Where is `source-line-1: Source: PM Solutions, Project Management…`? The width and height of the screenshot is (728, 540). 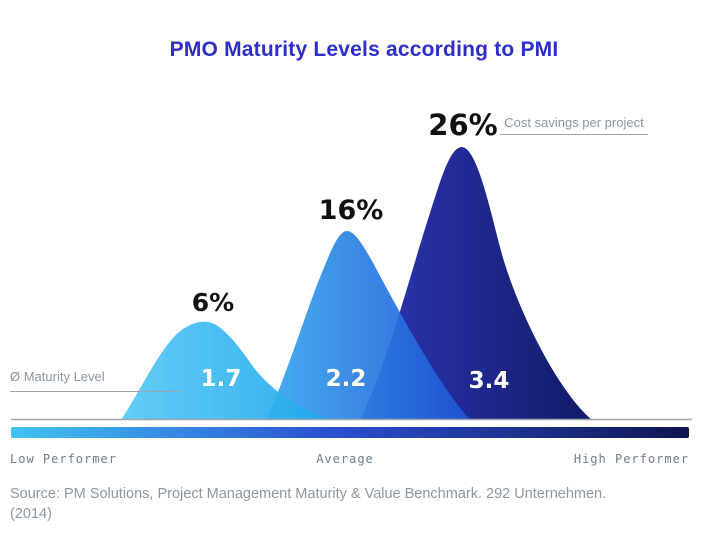 source-line-1: Source: PM Solutions, Project Management… is located at coordinates (308, 494).